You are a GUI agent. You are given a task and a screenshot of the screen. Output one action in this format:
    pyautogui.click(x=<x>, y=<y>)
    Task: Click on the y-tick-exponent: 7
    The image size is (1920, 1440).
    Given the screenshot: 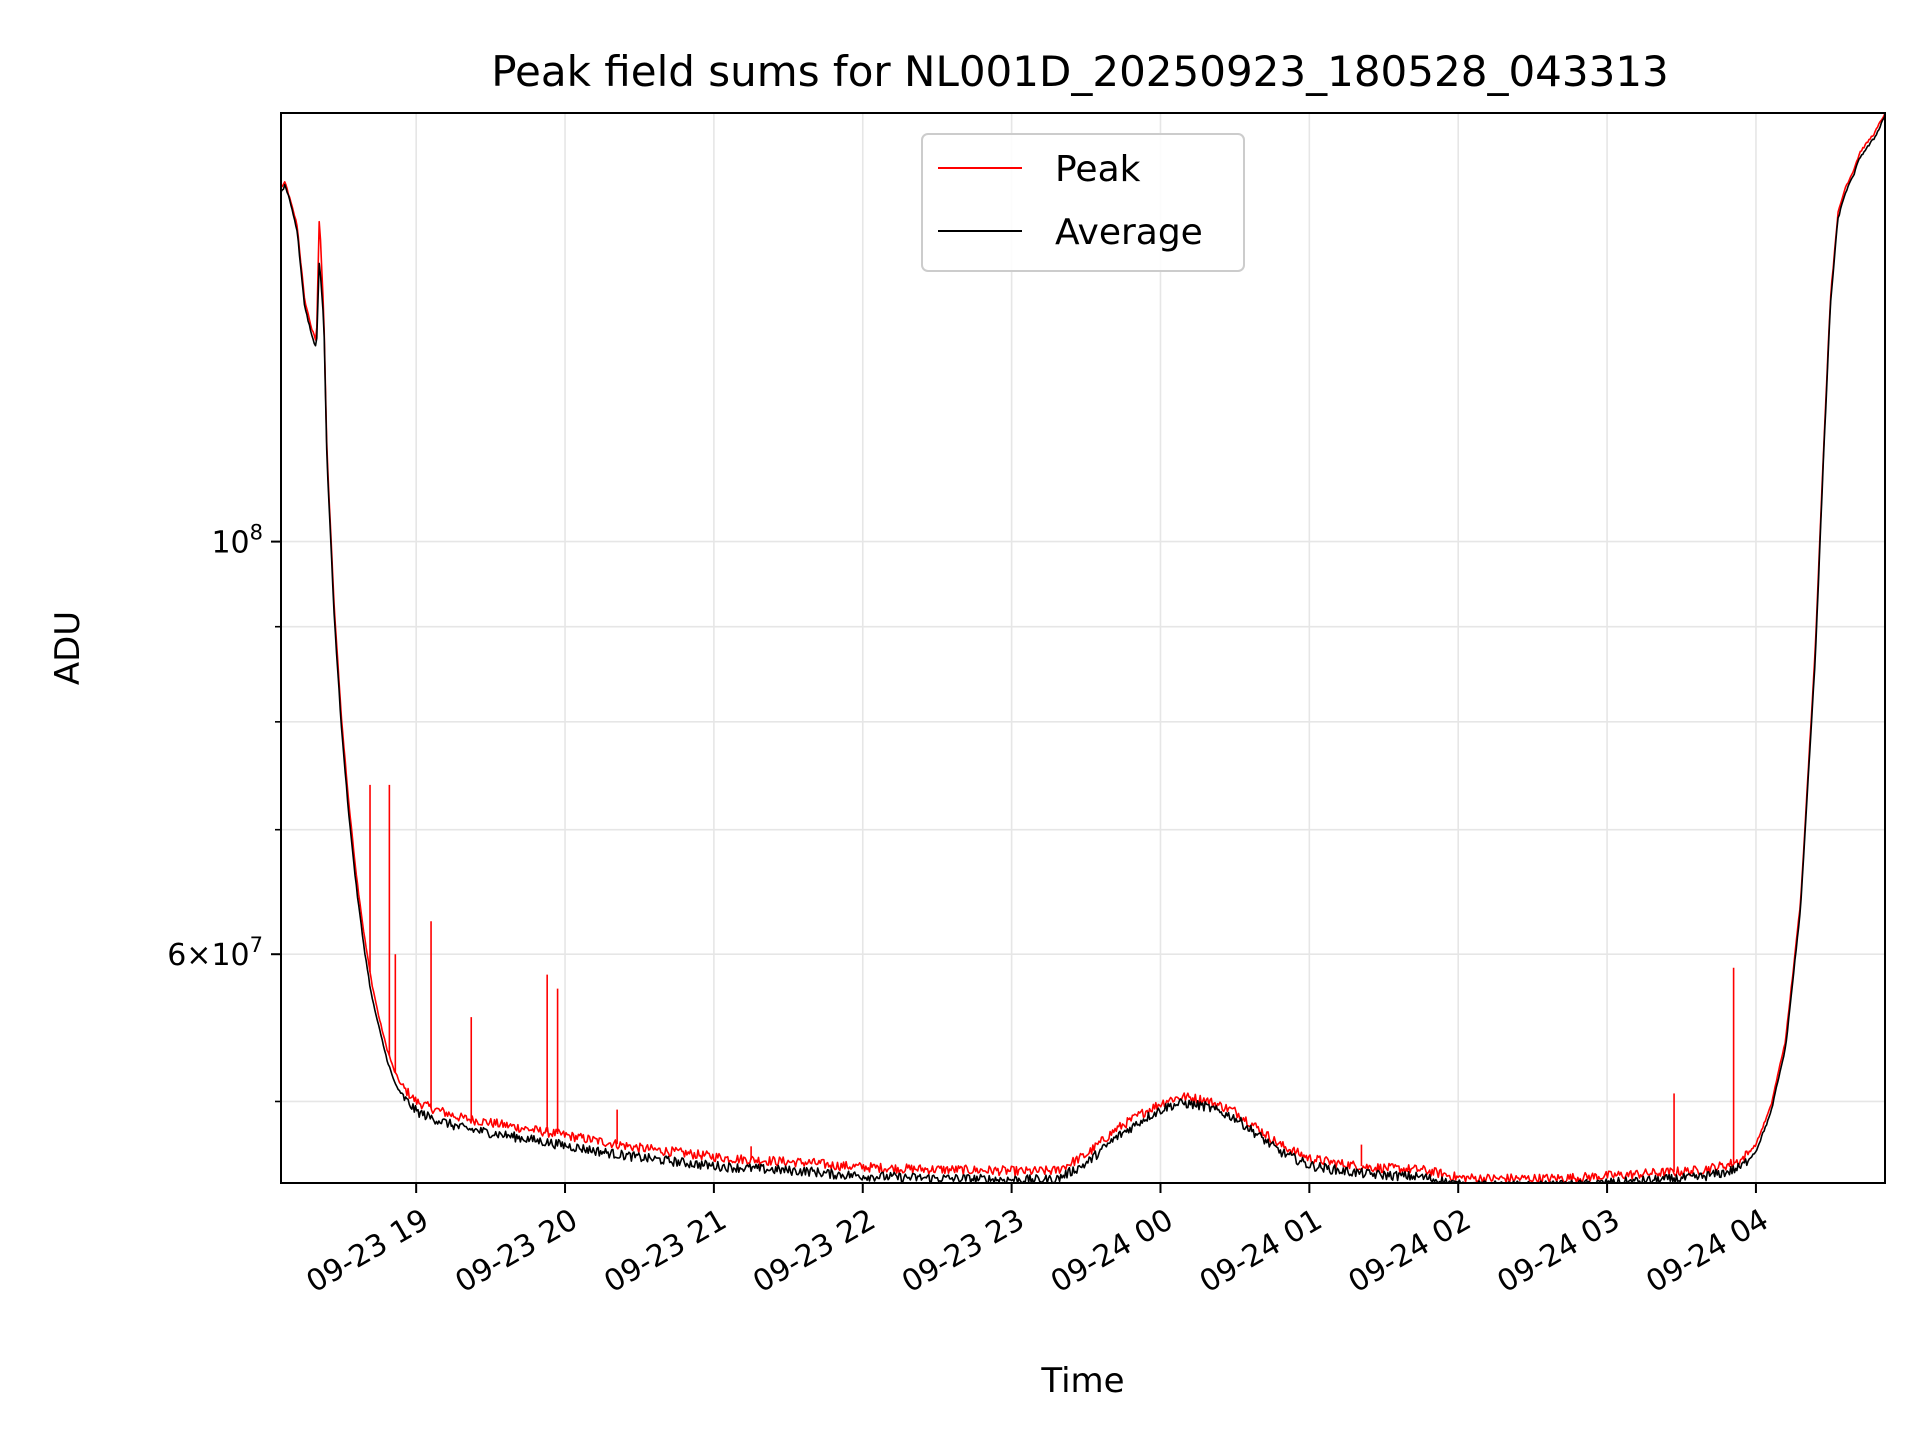 What is the action you would take?
    pyautogui.click(x=256, y=945)
    